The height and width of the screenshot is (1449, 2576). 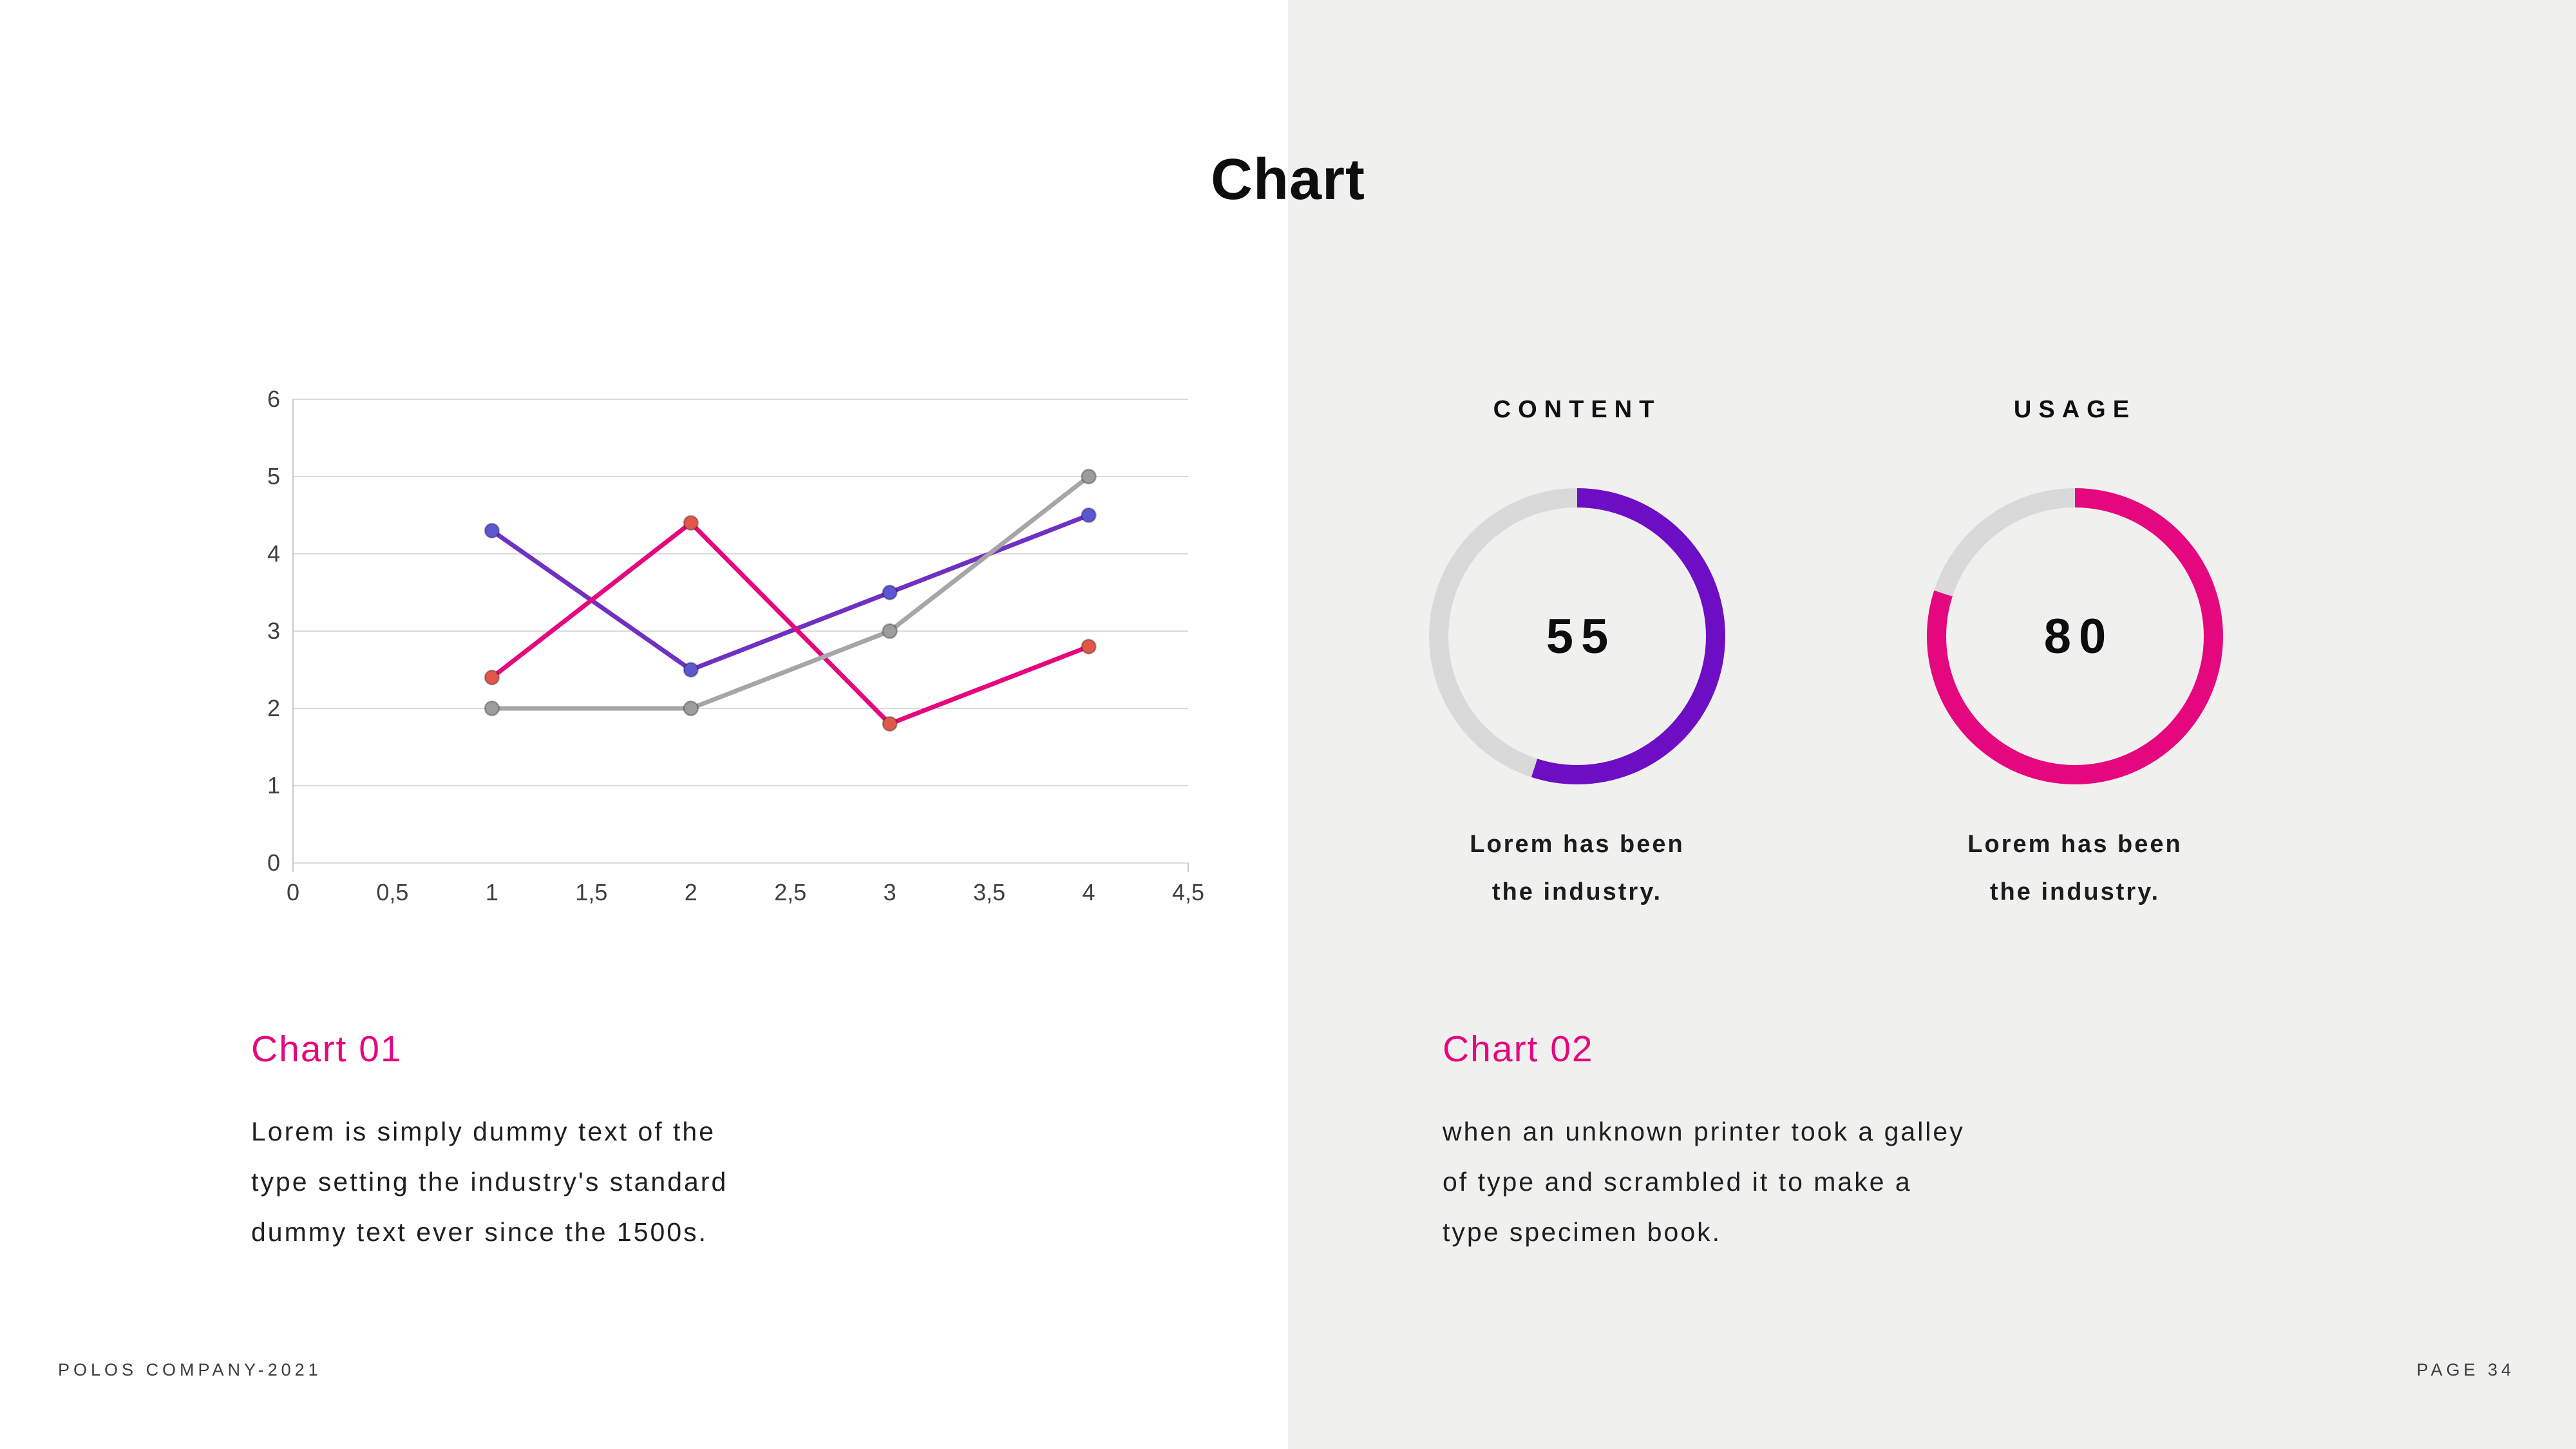 What do you see at coordinates (273, 399) in the screenshot?
I see `svg-text: 6` at bounding box center [273, 399].